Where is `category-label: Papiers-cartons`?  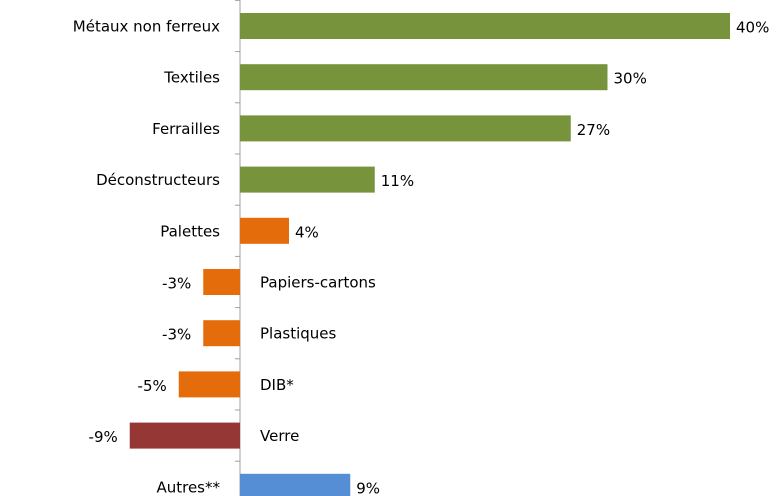 category-label: Papiers-cartons is located at coordinates (318, 283).